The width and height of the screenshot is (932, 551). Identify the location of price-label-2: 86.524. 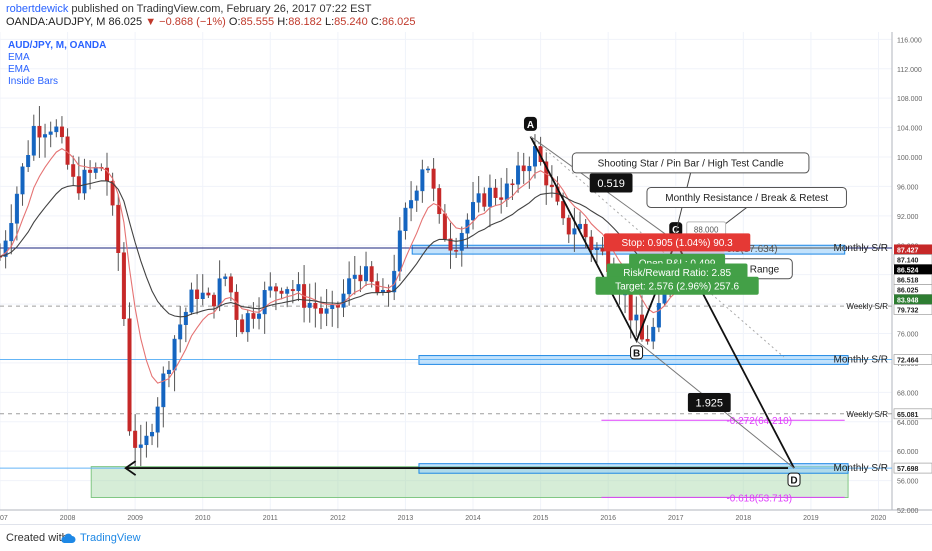
(908, 270).